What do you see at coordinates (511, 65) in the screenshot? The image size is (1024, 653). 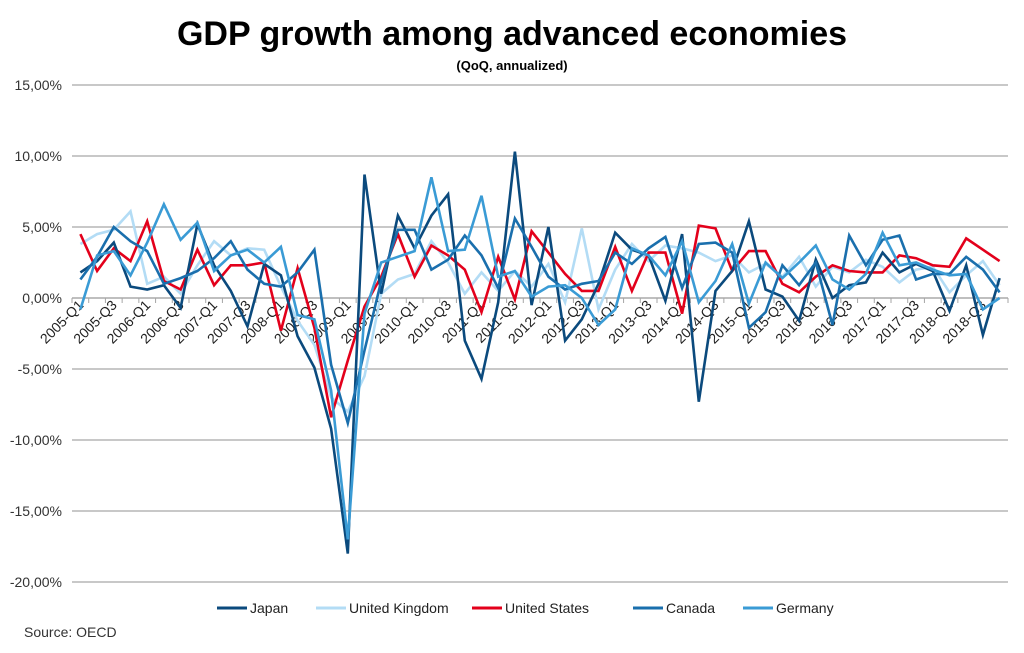 I see `chart-subtitle: (QoQ, annualized)` at bounding box center [511, 65].